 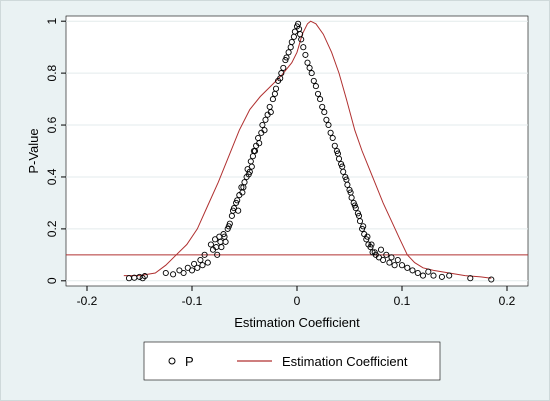 I want to click on y-tick-label: 0.4, so click(x=52, y=176).